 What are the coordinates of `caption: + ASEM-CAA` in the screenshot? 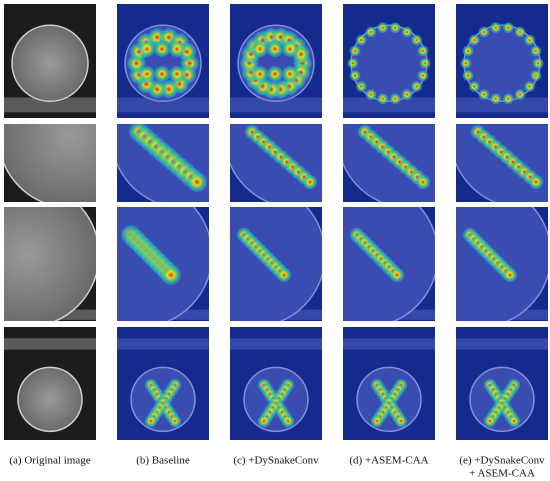 It's located at (502, 474).